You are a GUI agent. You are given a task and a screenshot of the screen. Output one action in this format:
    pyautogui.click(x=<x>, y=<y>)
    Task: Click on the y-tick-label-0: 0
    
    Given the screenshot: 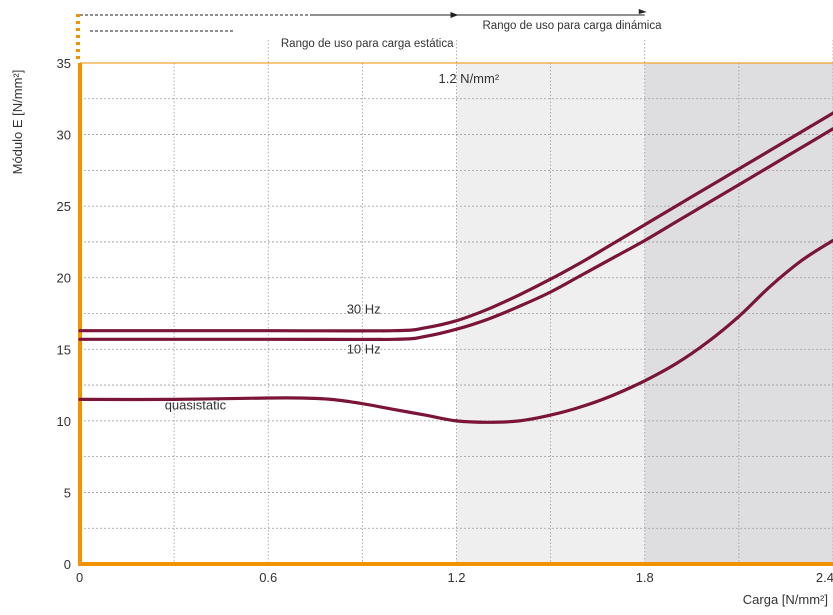 What is the action you would take?
    pyautogui.click(x=67, y=564)
    